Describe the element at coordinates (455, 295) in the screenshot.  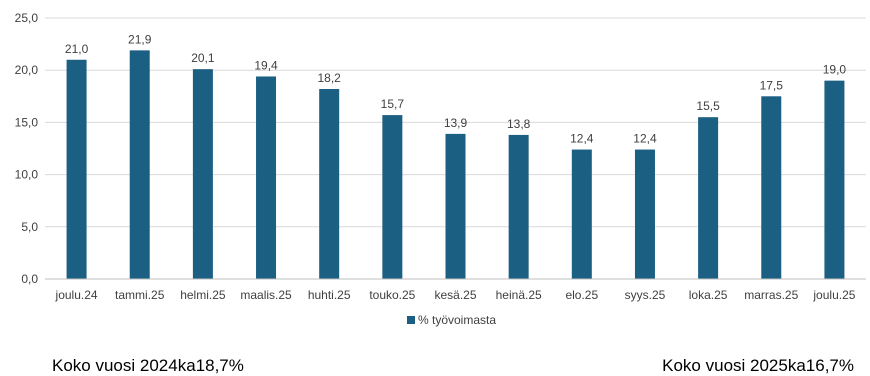
I see `x-tick-label: kesä.25` at that location.